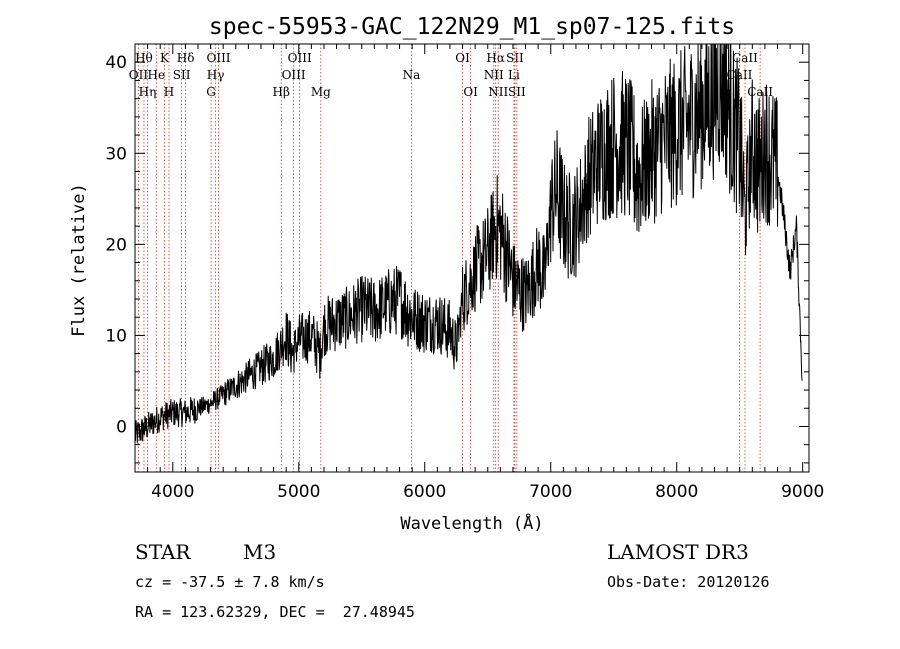  Describe the element at coordinates (230, 582) in the screenshot. I see `redshift-velocity: cz = -37.5 ± 7.8 km/s` at that location.